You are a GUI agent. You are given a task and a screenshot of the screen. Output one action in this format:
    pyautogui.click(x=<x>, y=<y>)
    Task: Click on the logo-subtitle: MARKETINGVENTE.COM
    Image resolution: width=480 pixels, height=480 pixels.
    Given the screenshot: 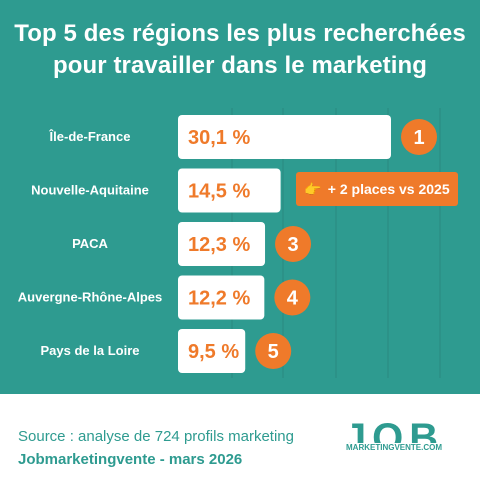 What is the action you would take?
    pyautogui.click(x=394, y=448)
    